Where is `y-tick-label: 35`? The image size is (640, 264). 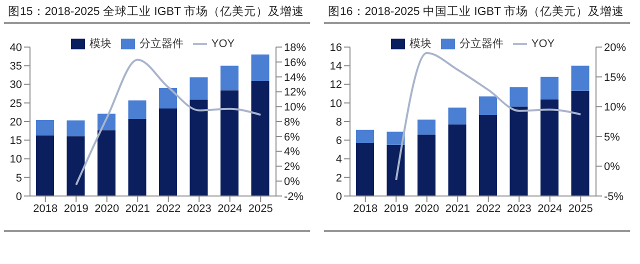
y-tick-label: 35 is located at coordinates (16, 66).